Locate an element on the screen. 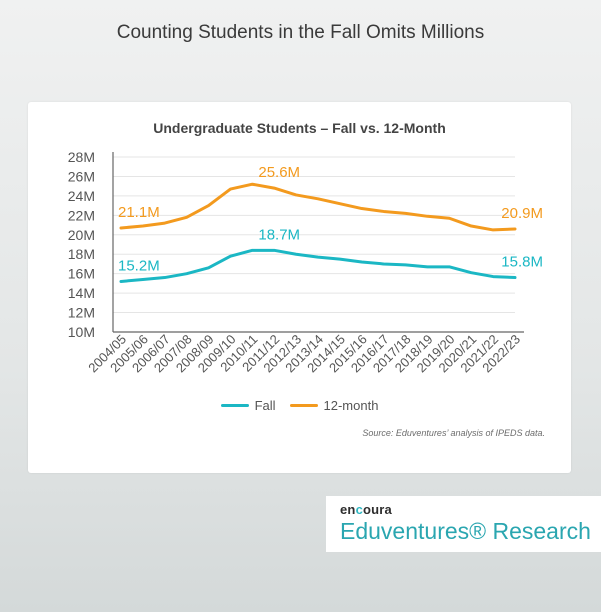 This screenshot has height=612, width=601. series-lines is located at coordinates (318, 232).